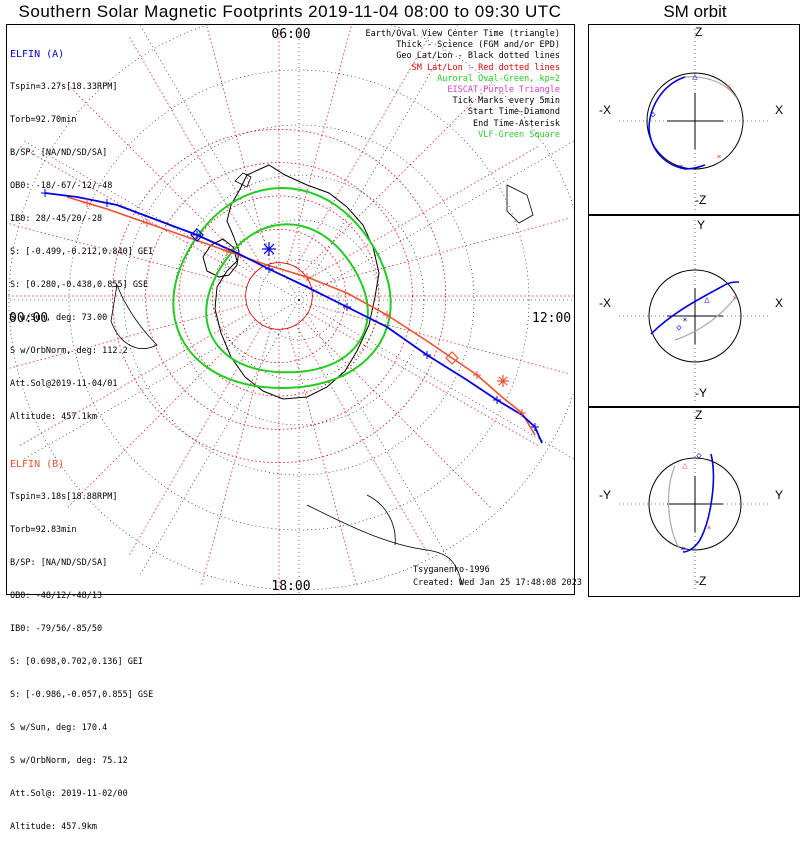 Image resolution: width=800 pixels, height=855 pixels. What do you see at coordinates (516, 123) in the screenshot?
I see `legend-entry: End Time-Asterisk` at bounding box center [516, 123].